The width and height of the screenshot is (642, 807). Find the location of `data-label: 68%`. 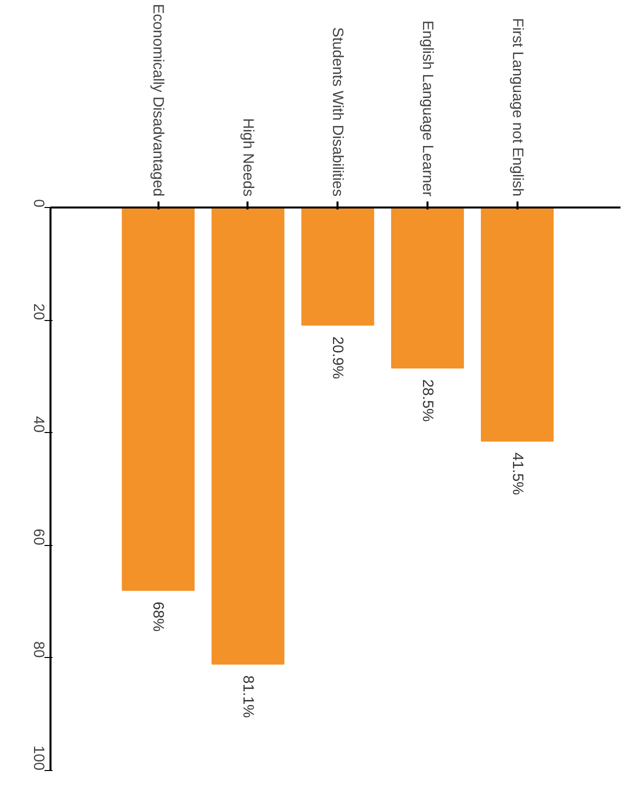

data-label: 68% is located at coordinates (158, 617).